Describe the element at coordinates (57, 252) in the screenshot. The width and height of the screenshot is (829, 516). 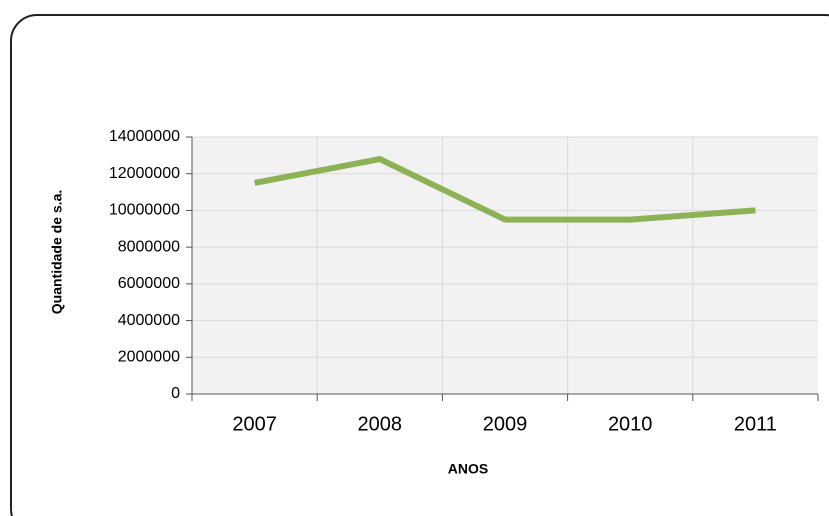
I see `y-axis-label: Quantidade de s.a.` at that location.